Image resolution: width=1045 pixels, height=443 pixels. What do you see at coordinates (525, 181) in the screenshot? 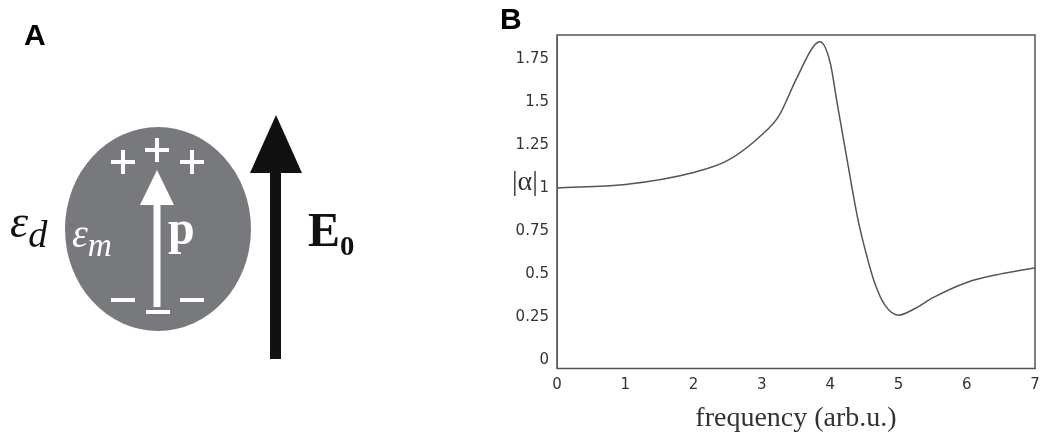
I see `y-axis-title: |α|` at bounding box center [525, 181].